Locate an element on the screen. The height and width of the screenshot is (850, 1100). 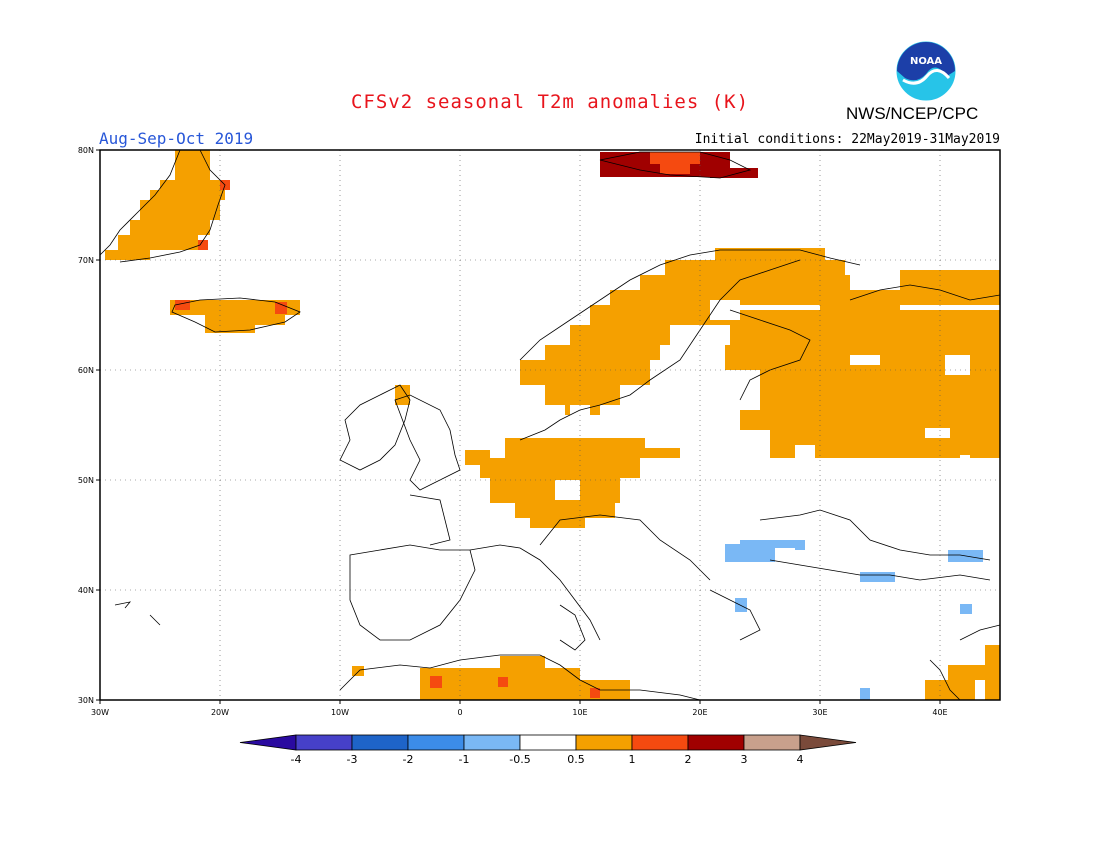
lon-tick-label: 30W is located at coordinates (100, 712).